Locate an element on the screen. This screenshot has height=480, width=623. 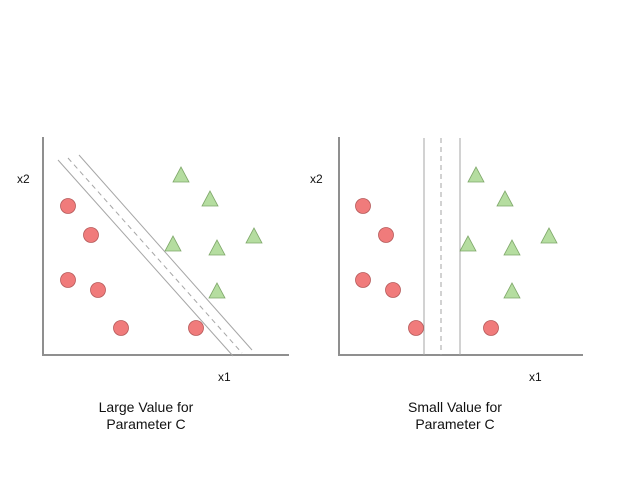
right-class-b-points is located at coordinates (508, 232).